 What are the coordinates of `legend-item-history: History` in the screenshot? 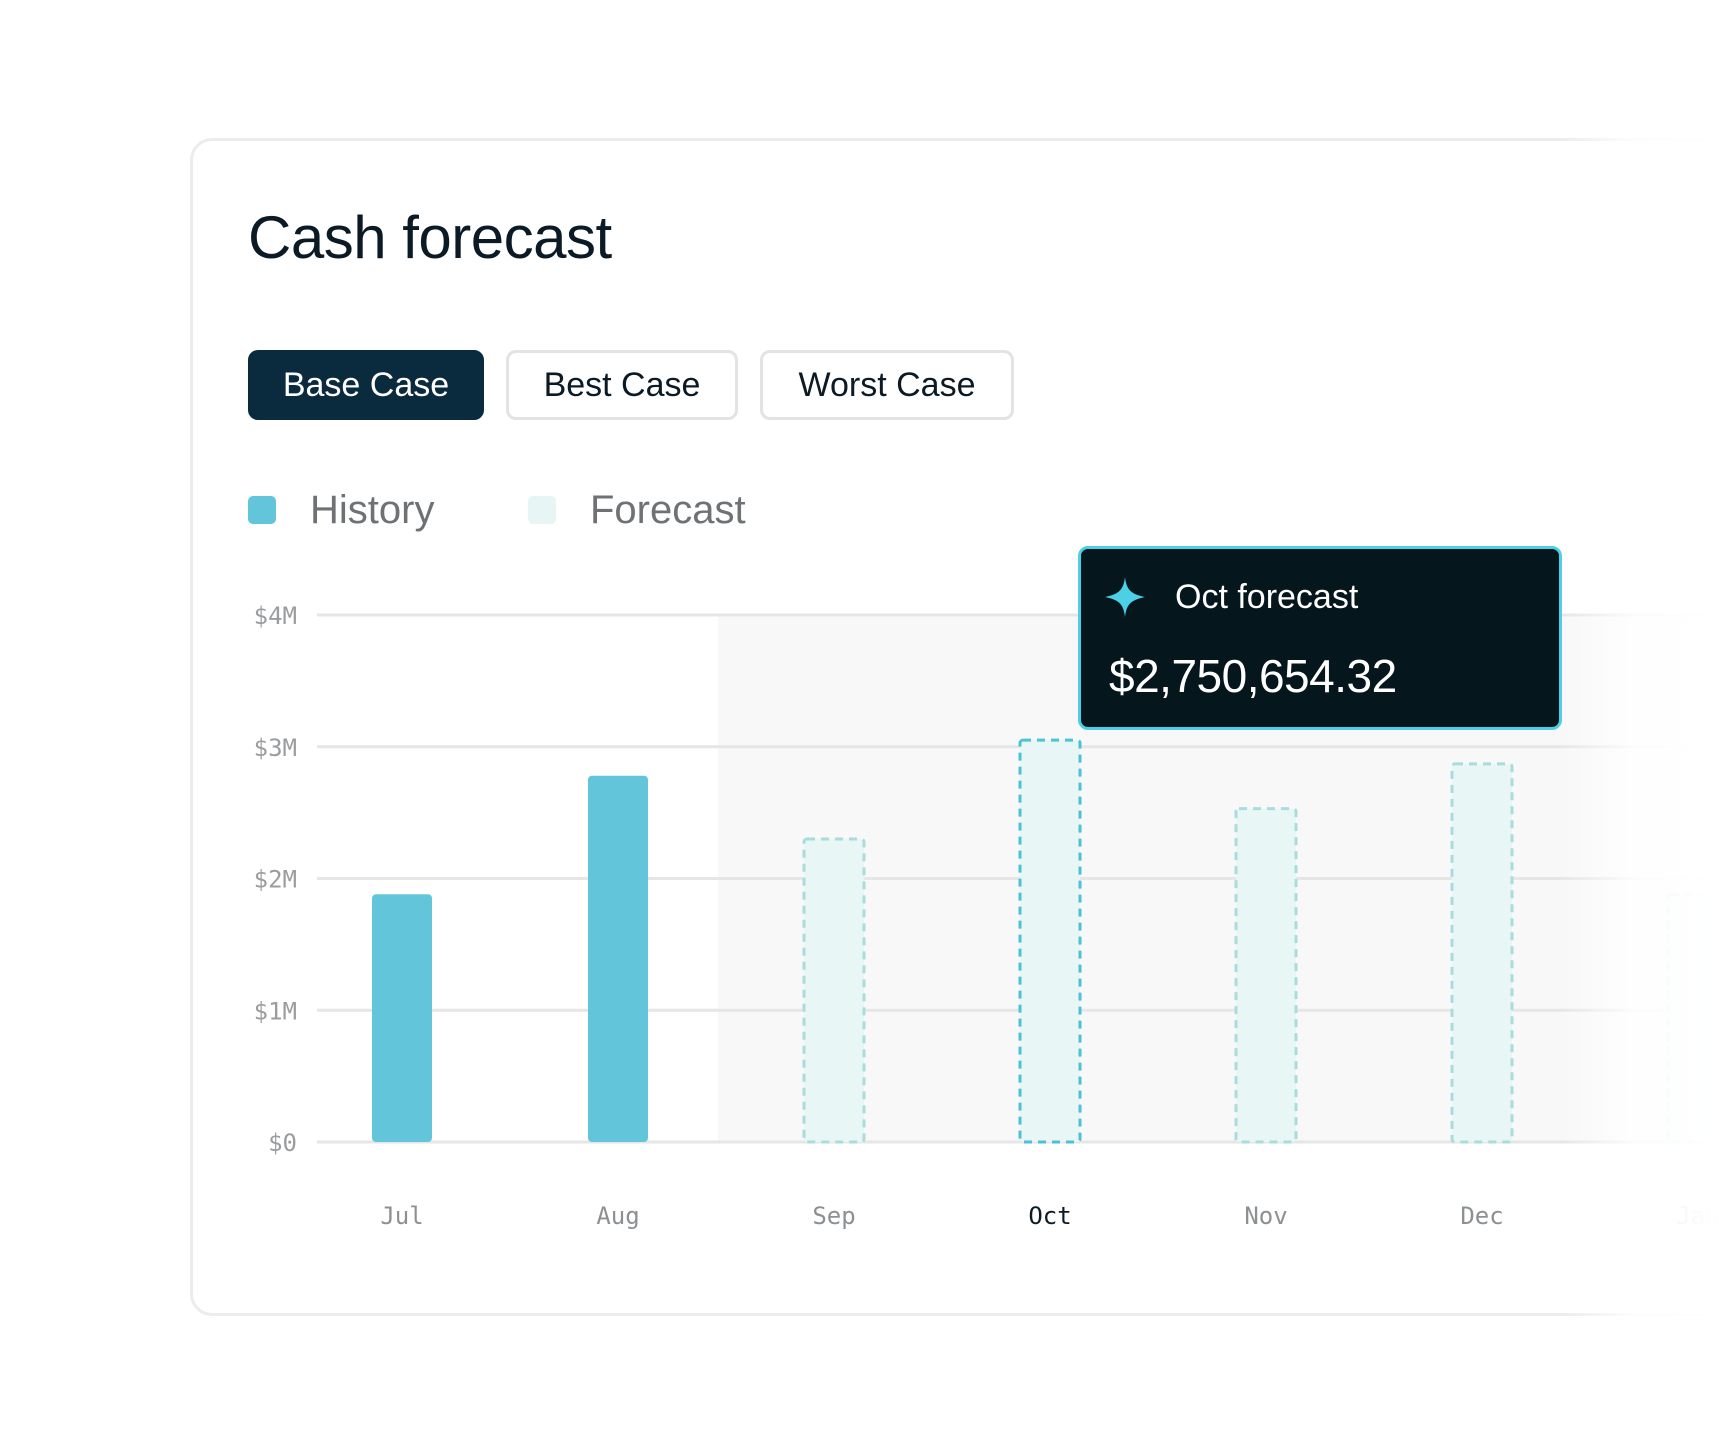 It's located at (341, 510).